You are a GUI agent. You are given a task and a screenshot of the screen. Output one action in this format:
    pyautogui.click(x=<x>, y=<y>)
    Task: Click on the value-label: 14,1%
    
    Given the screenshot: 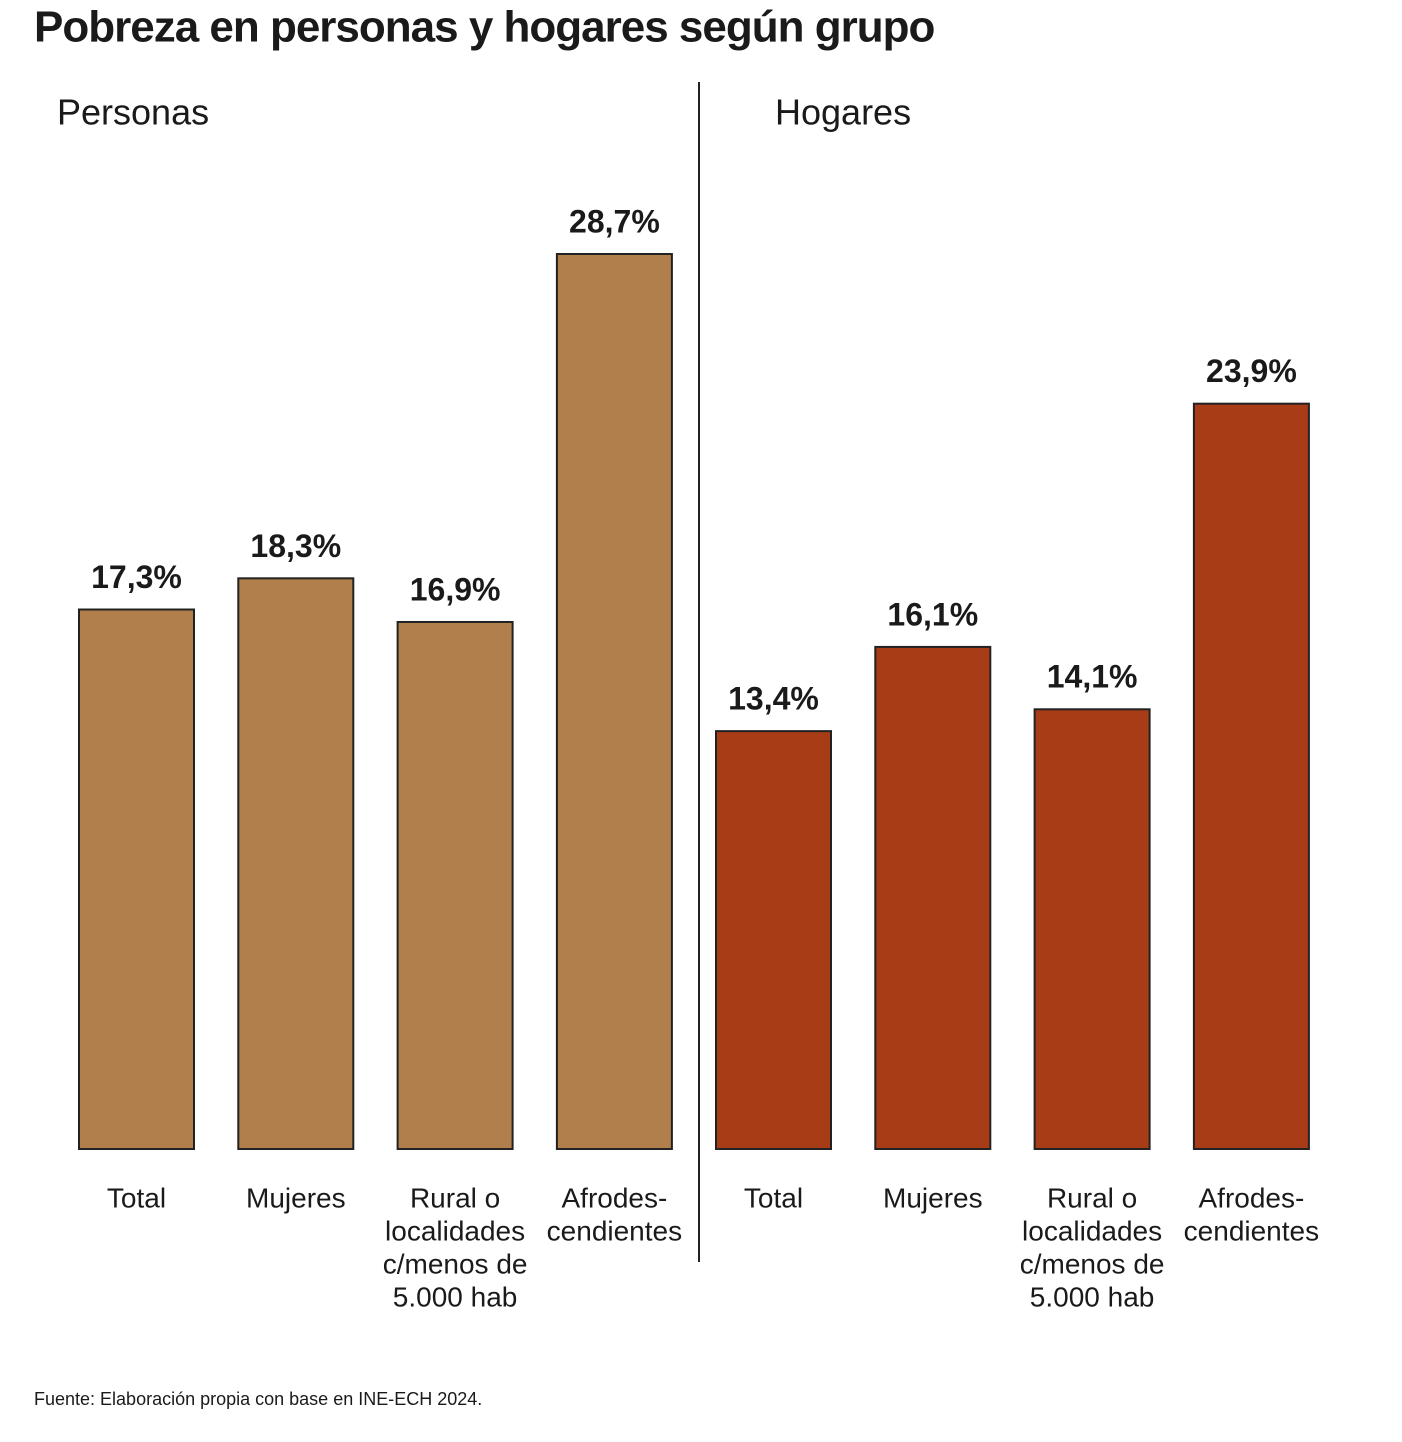 What is the action you would take?
    pyautogui.click(x=1092, y=677)
    